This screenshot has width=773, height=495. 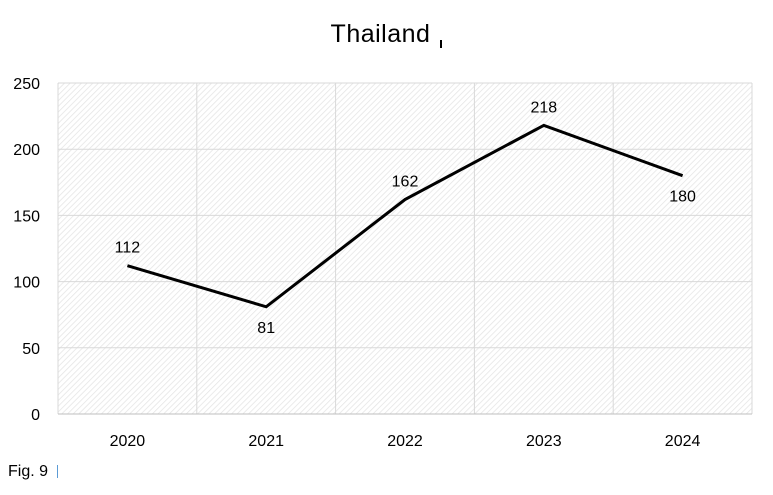 I want to click on data-label: 112, so click(x=128, y=248).